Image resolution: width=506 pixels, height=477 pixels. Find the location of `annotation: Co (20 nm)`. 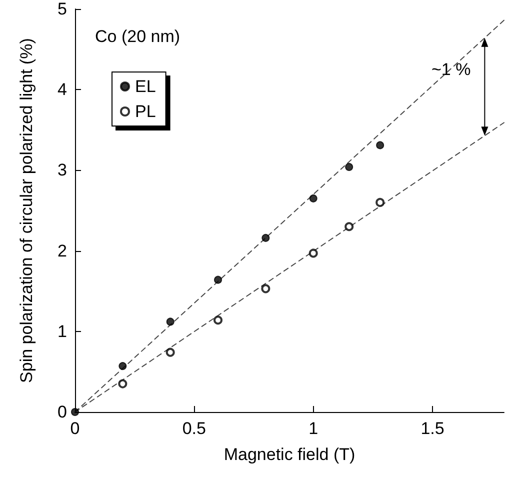

annotation: Co (20 nm) is located at coordinates (137, 36).